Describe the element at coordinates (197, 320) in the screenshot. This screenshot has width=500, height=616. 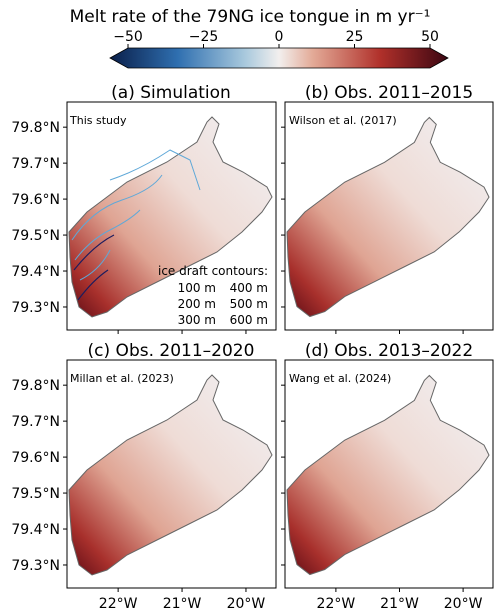
I see `legend-item: 300 m` at that location.